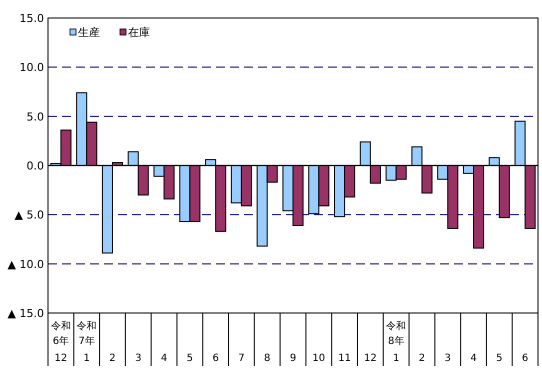  Describe the element at coordinates (32, 18) in the screenshot. I see `ytick: 15.0` at that location.